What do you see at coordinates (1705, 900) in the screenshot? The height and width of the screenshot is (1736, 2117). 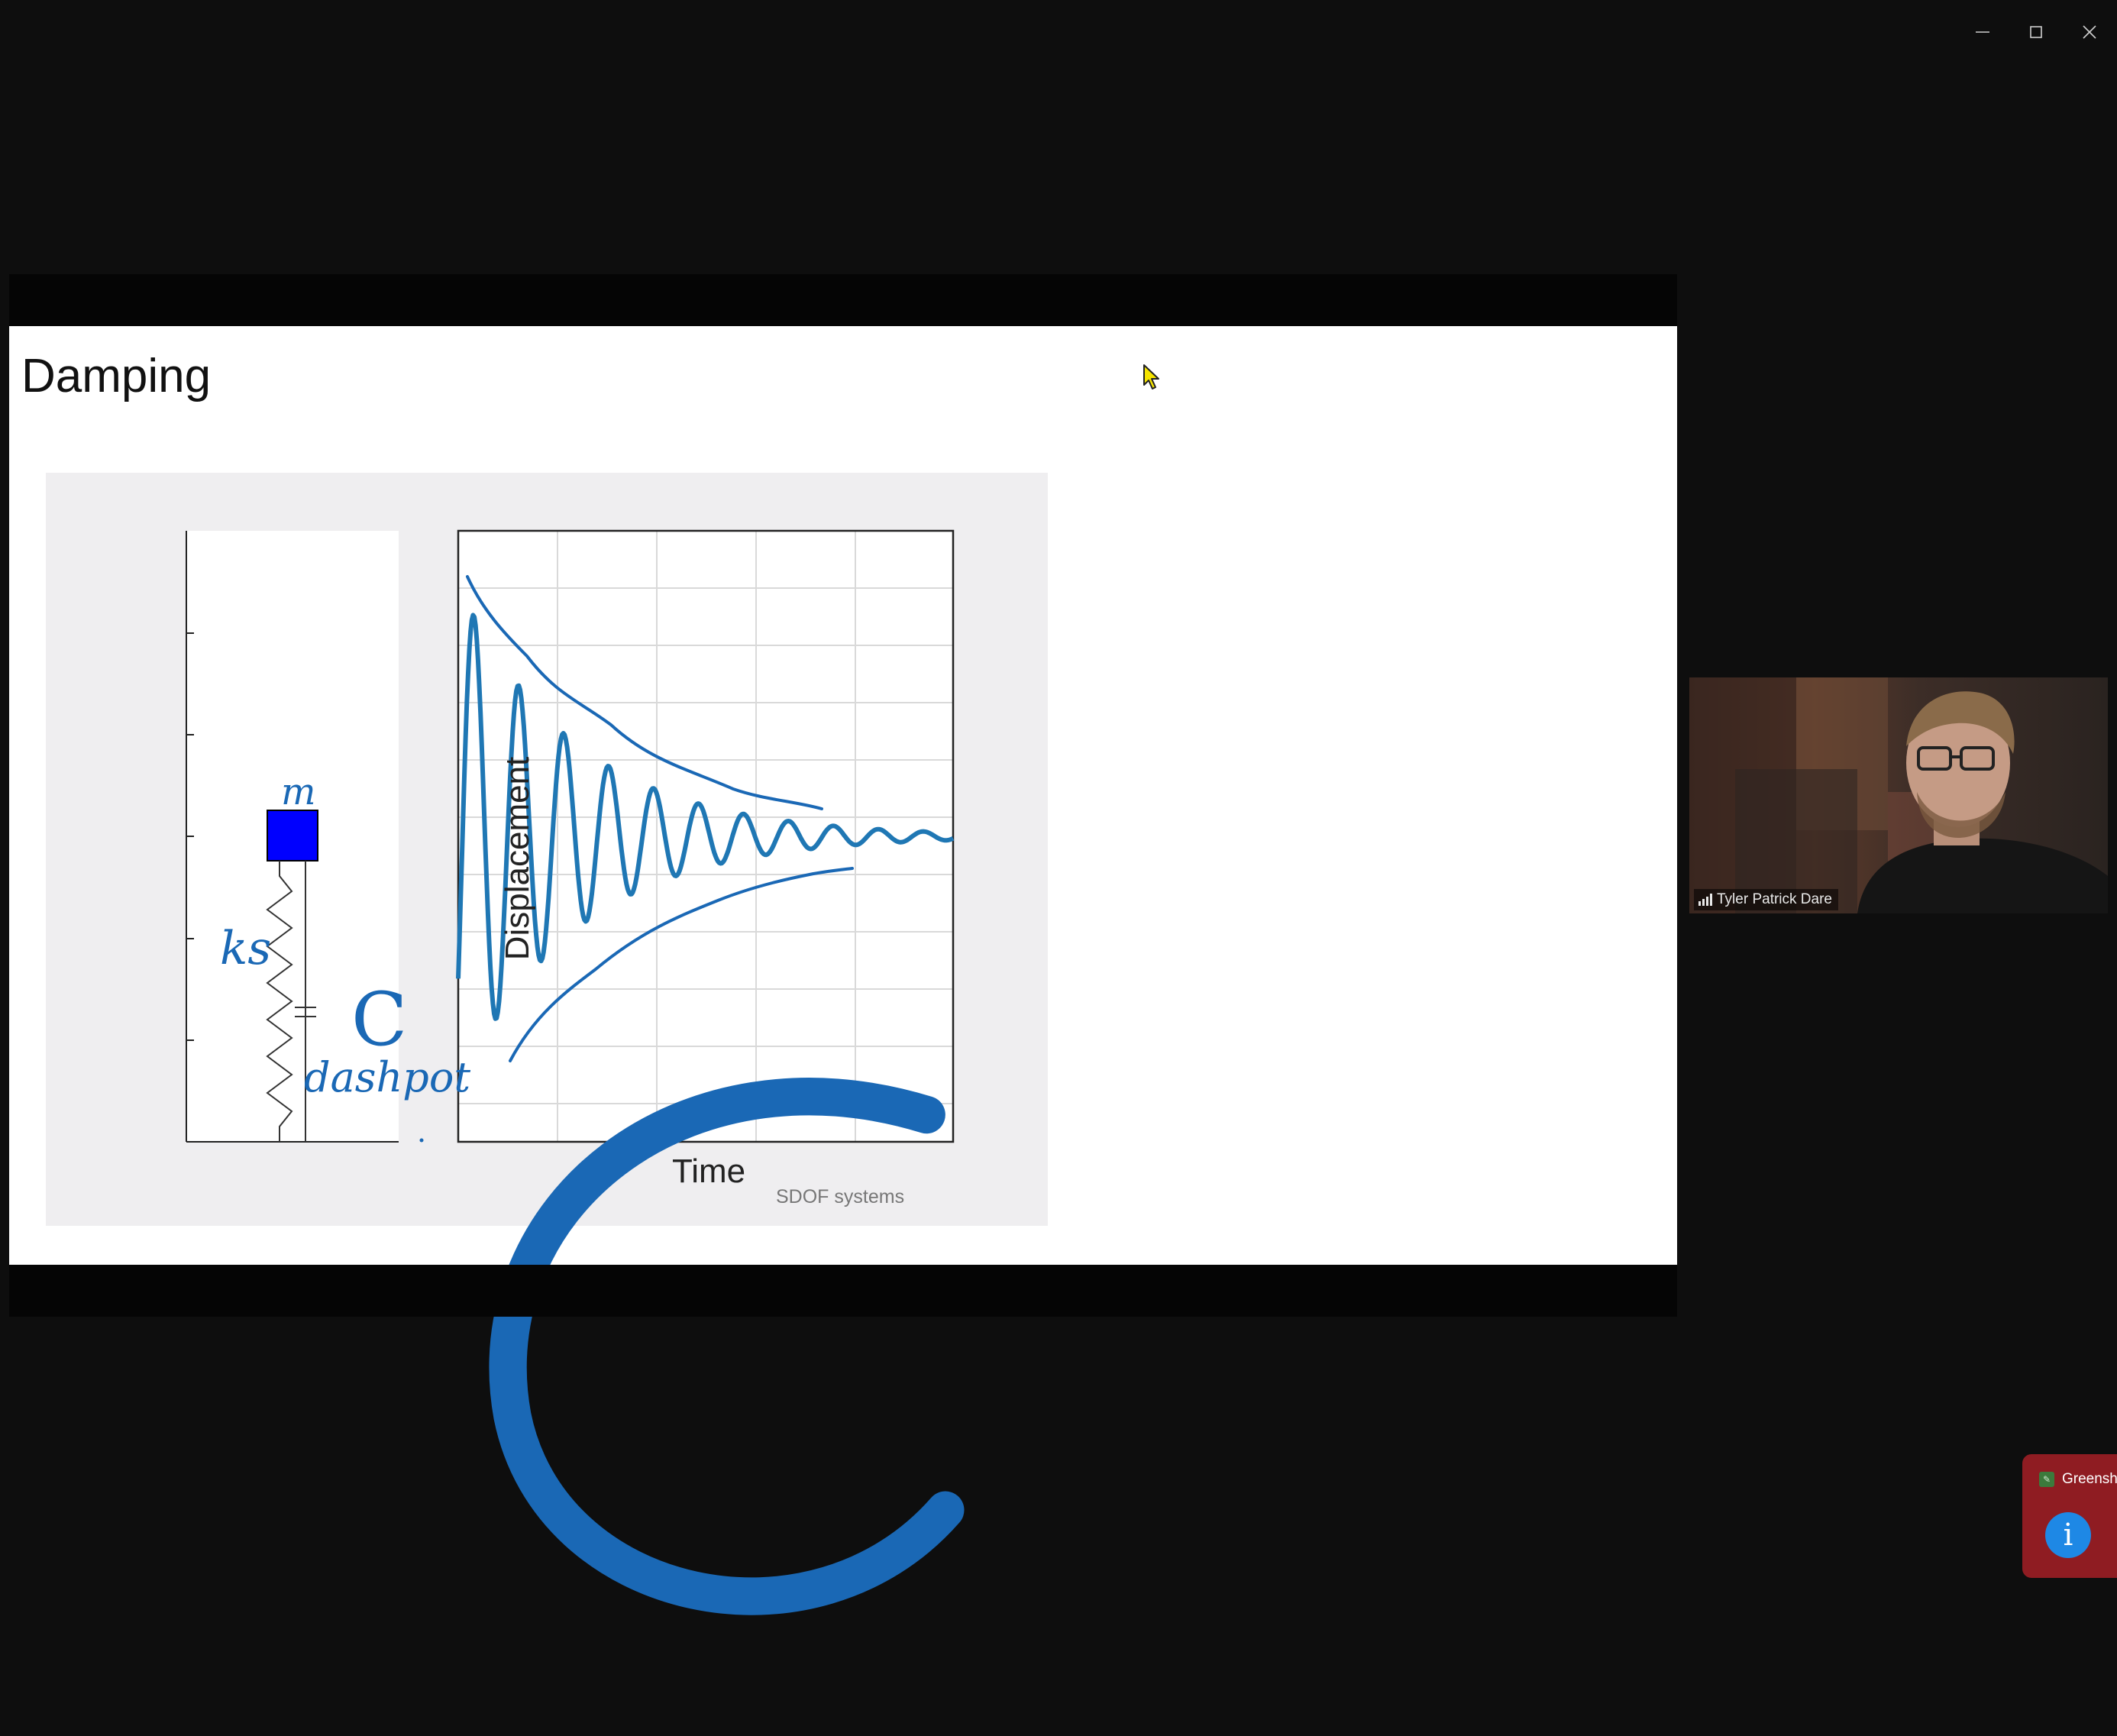 I see `signal-bars-icon` at bounding box center [1705, 900].